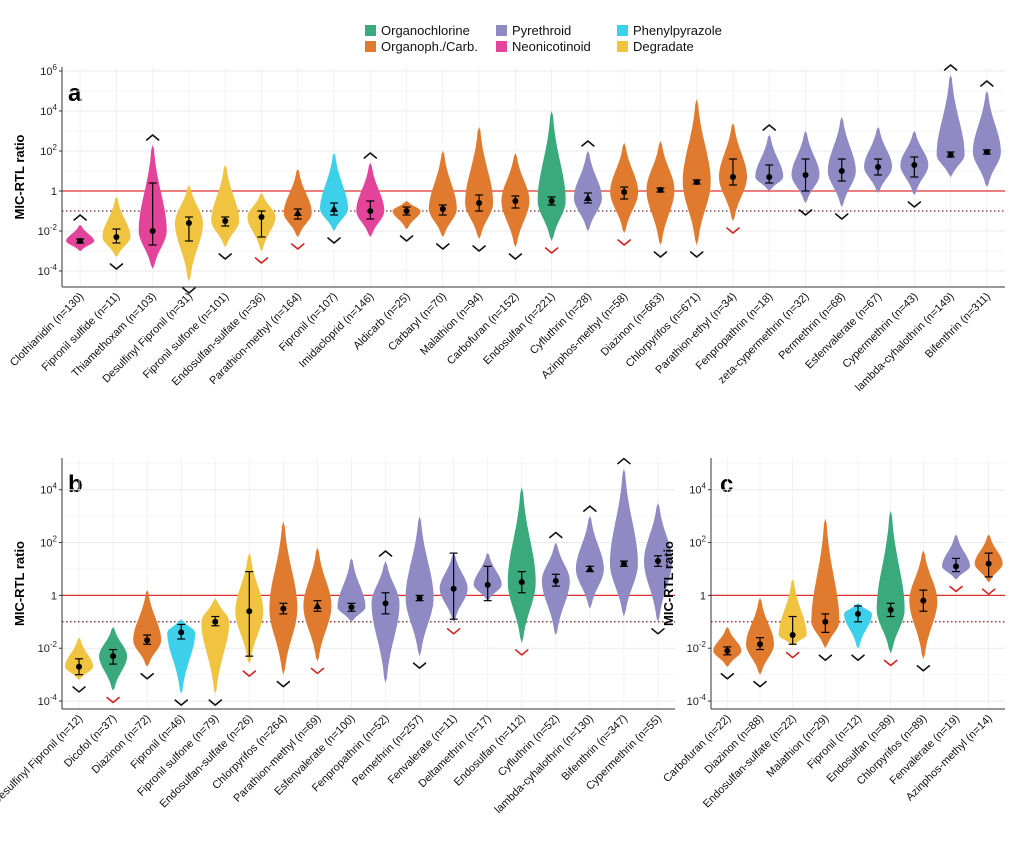  What do you see at coordinates (587, 191) in the screenshot?
I see `panel-a-violin-cyfluthrin` at bounding box center [587, 191].